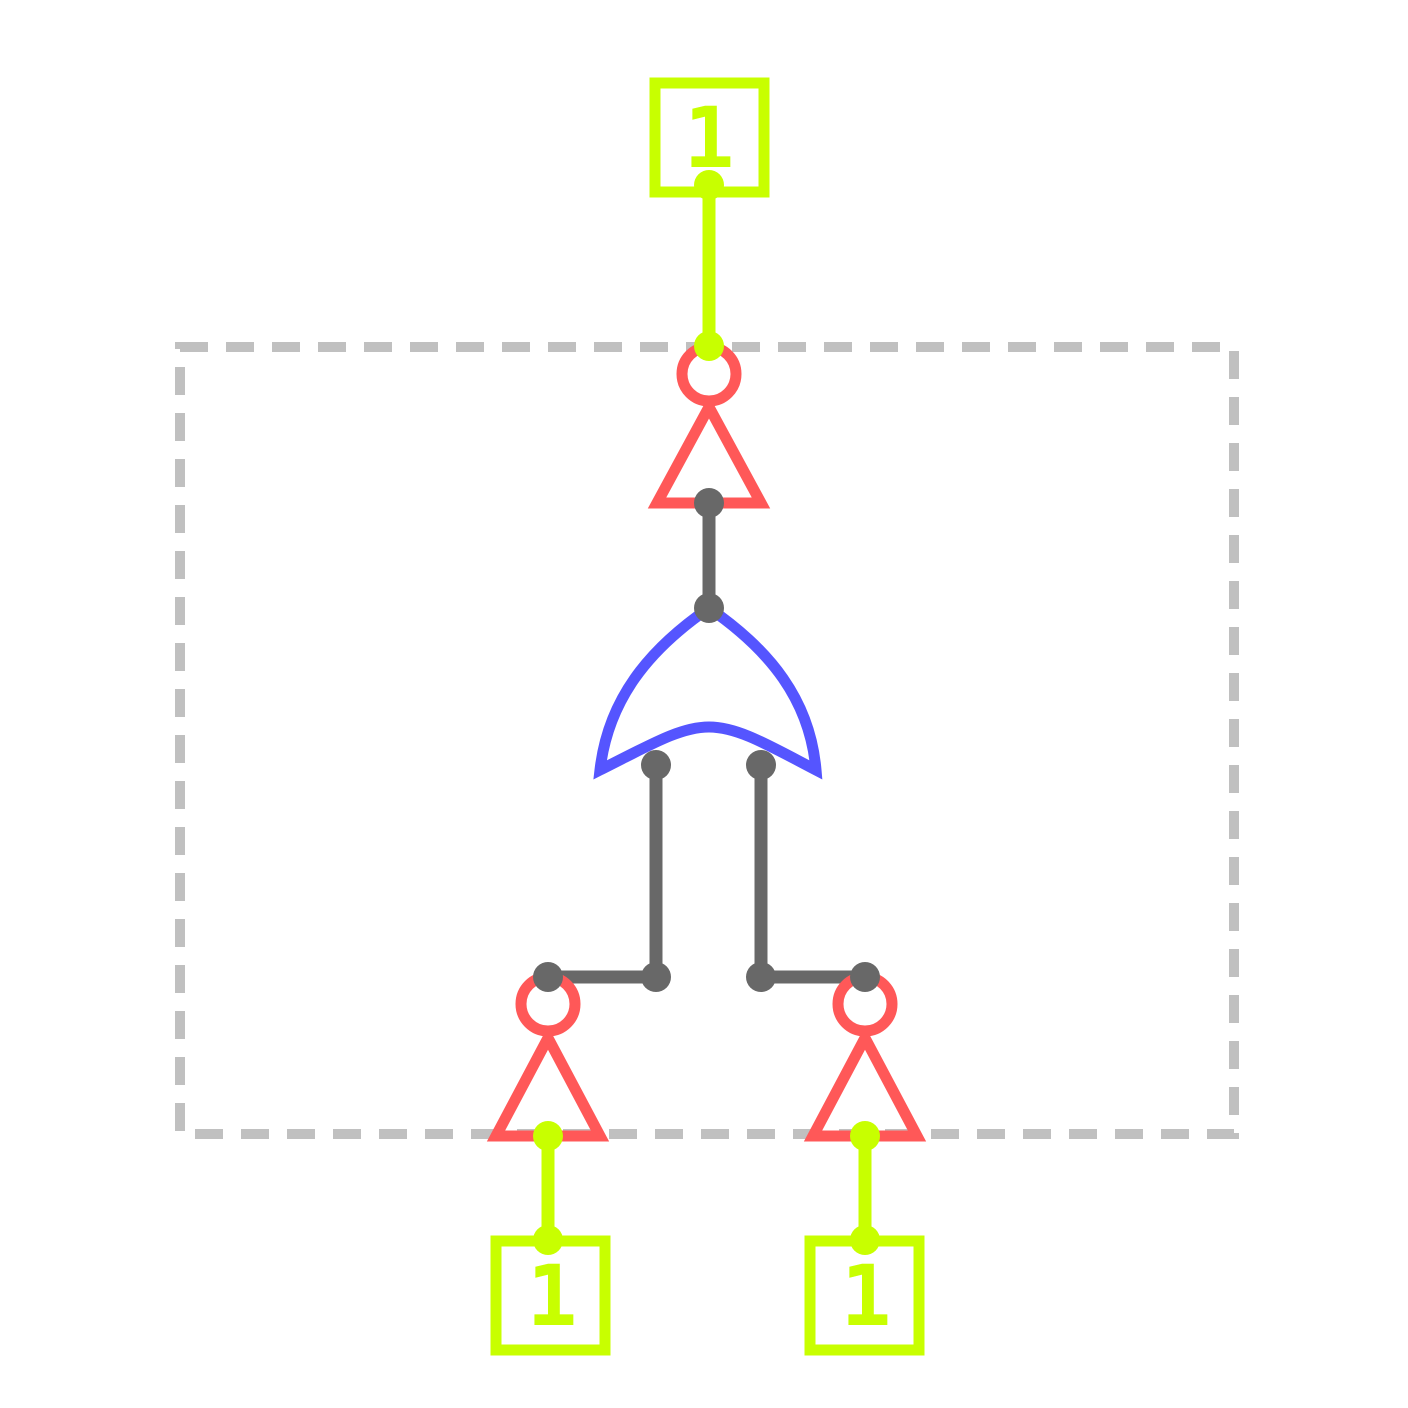 The width and height of the screenshot is (1408, 1408). I want to click on node-or-input-right, so click(761, 765).